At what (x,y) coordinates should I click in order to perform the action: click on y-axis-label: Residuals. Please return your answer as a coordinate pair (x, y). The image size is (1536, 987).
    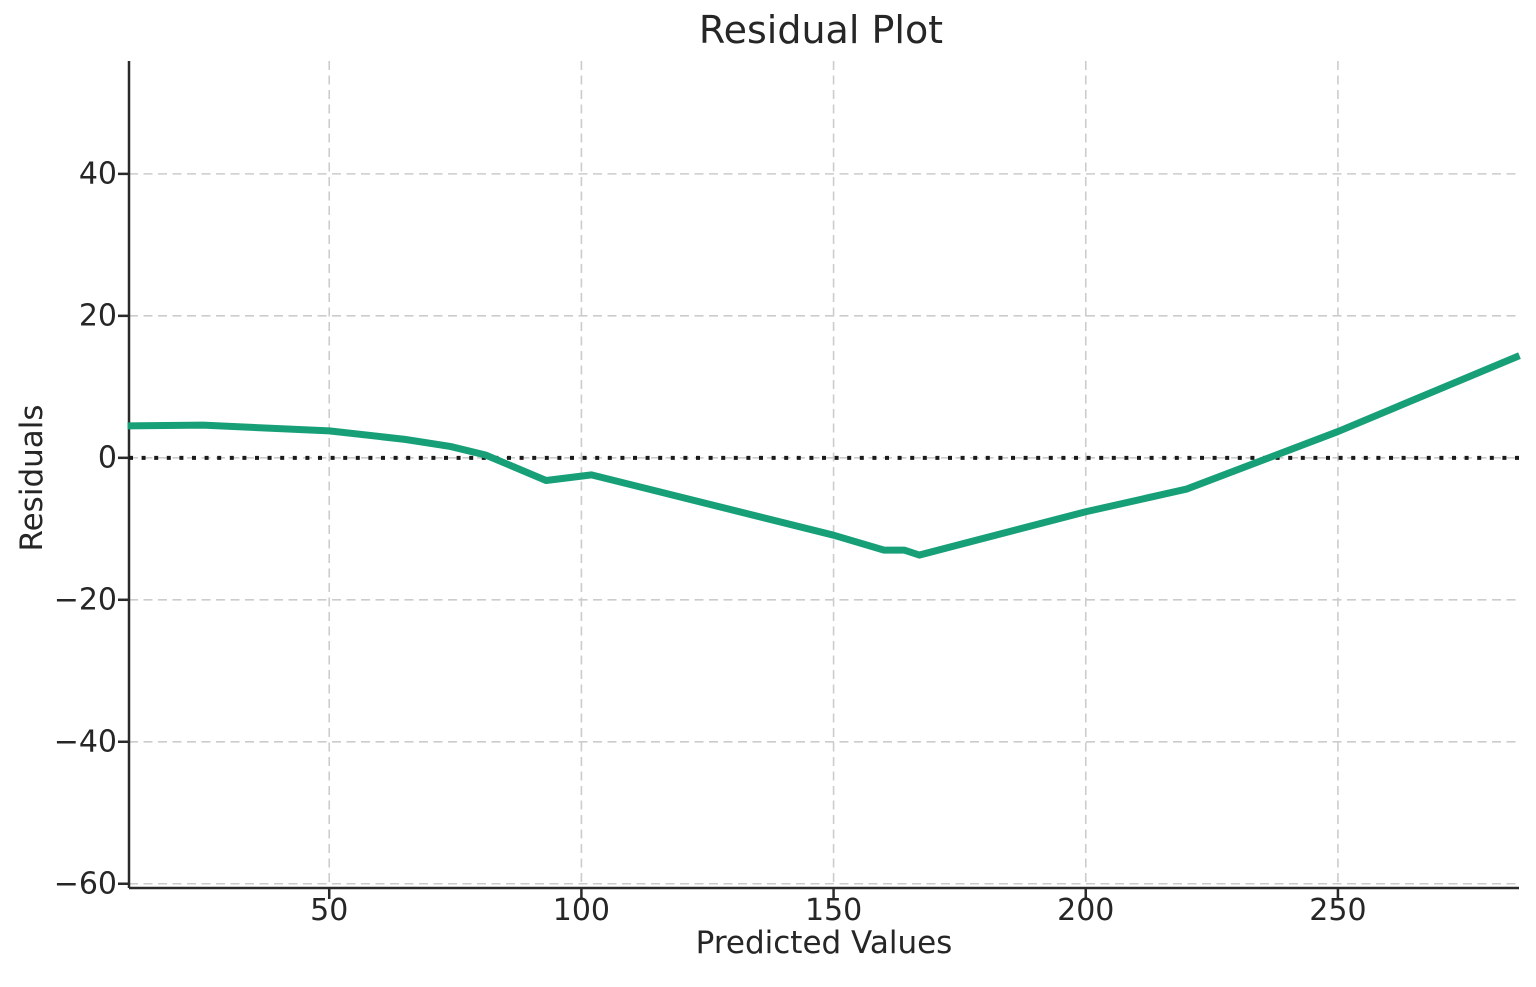
    Looking at the image, I should click on (32, 478).